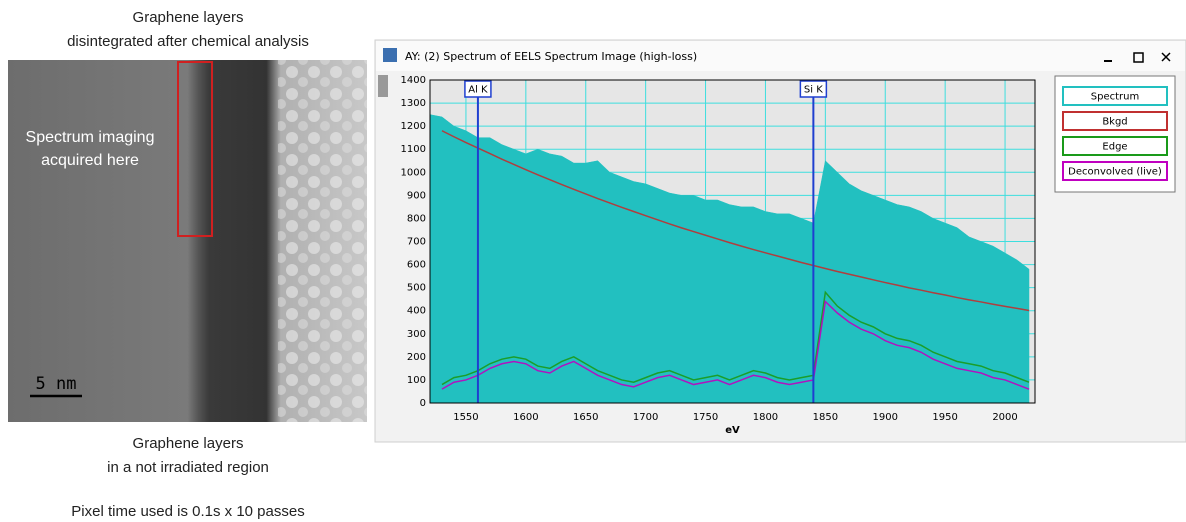 The height and width of the screenshot is (522, 1186). Describe the element at coordinates (416, 218) in the screenshot. I see `y-tick-label: 800` at that location.